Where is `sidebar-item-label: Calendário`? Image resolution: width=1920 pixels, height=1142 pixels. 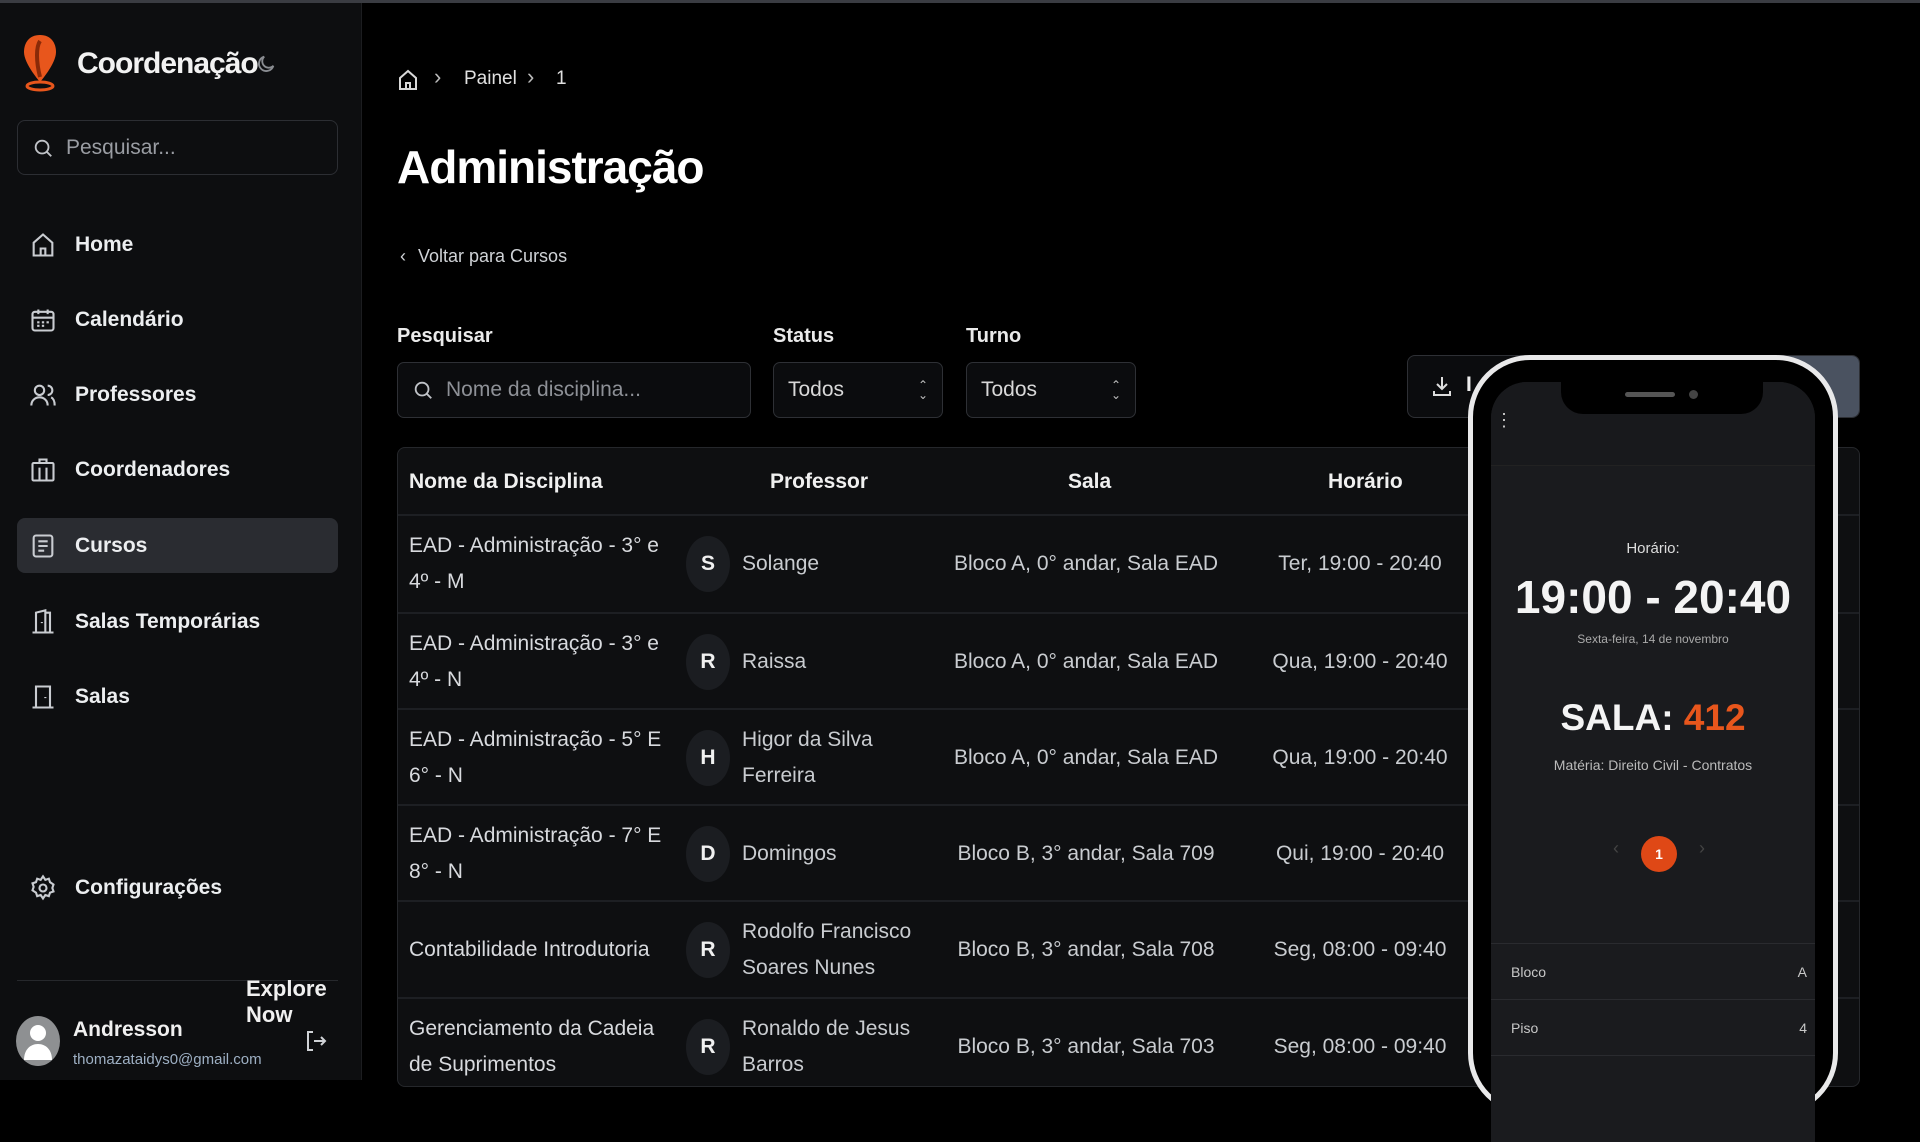 sidebar-item-label: Calendário is located at coordinates (129, 319).